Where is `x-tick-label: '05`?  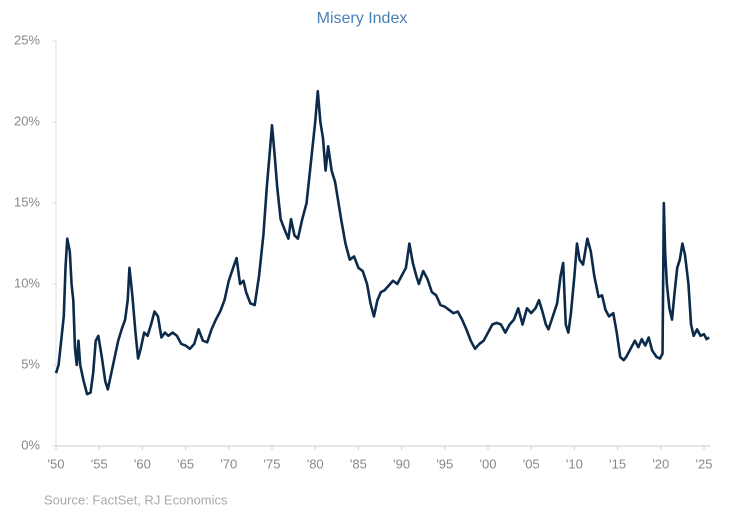
x-tick-label: '05 is located at coordinates (531, 463).